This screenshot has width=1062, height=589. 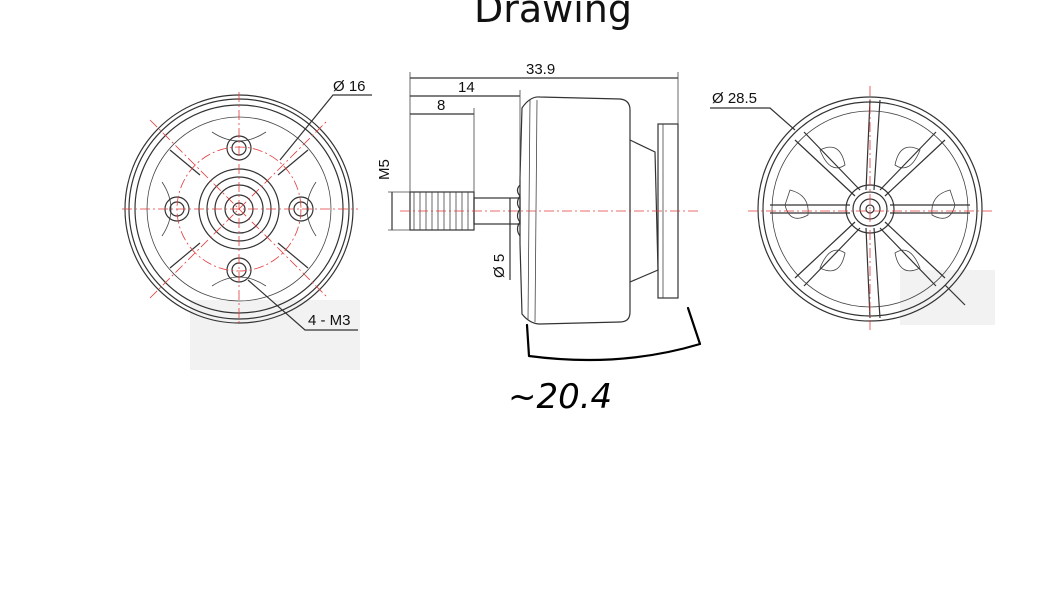 What do you see at coordinates (329, 320) in the screenshot?
I see `front-holes-label: 4 - M3` at bounding box center [329, 320].